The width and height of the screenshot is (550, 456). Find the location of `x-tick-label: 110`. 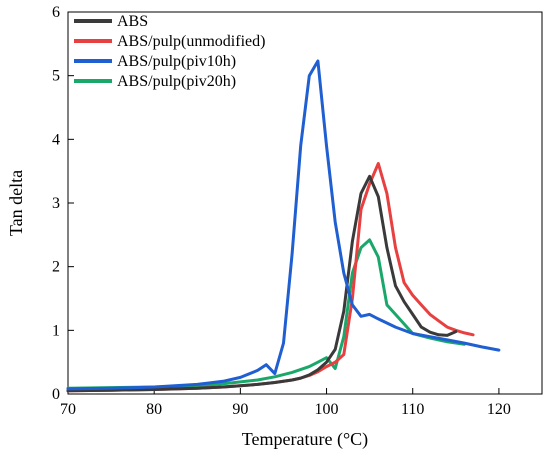

x-tick-label: 110 is located at coordinates (412, 409).